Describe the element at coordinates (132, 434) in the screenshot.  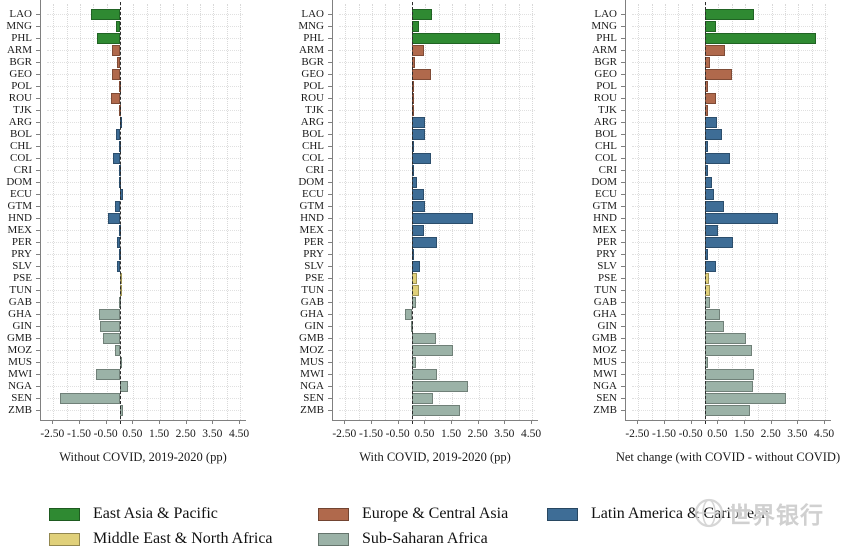
I see `x-tick-label: 0.50` at that location.